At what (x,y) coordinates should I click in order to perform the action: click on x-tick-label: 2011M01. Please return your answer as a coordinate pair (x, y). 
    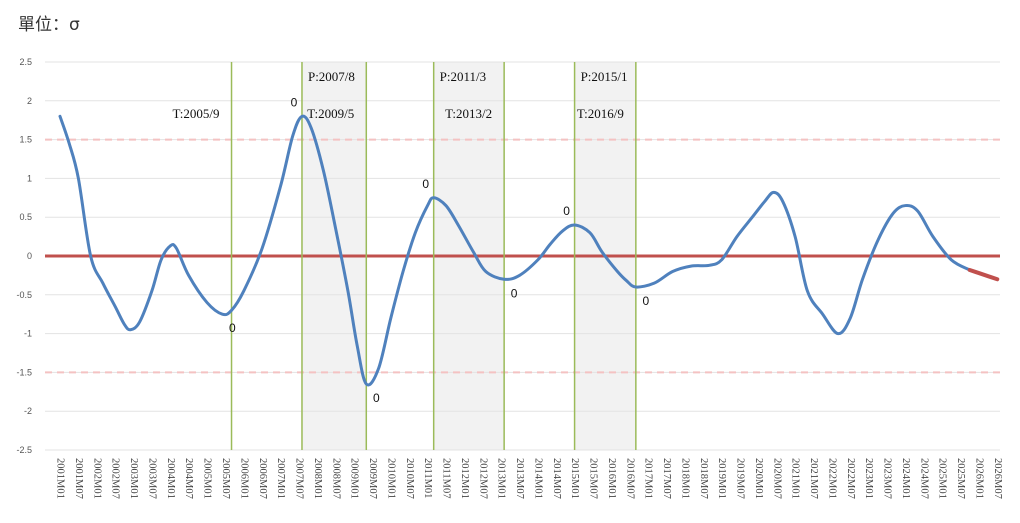
    Looking at the image, I should click on (427, 478).